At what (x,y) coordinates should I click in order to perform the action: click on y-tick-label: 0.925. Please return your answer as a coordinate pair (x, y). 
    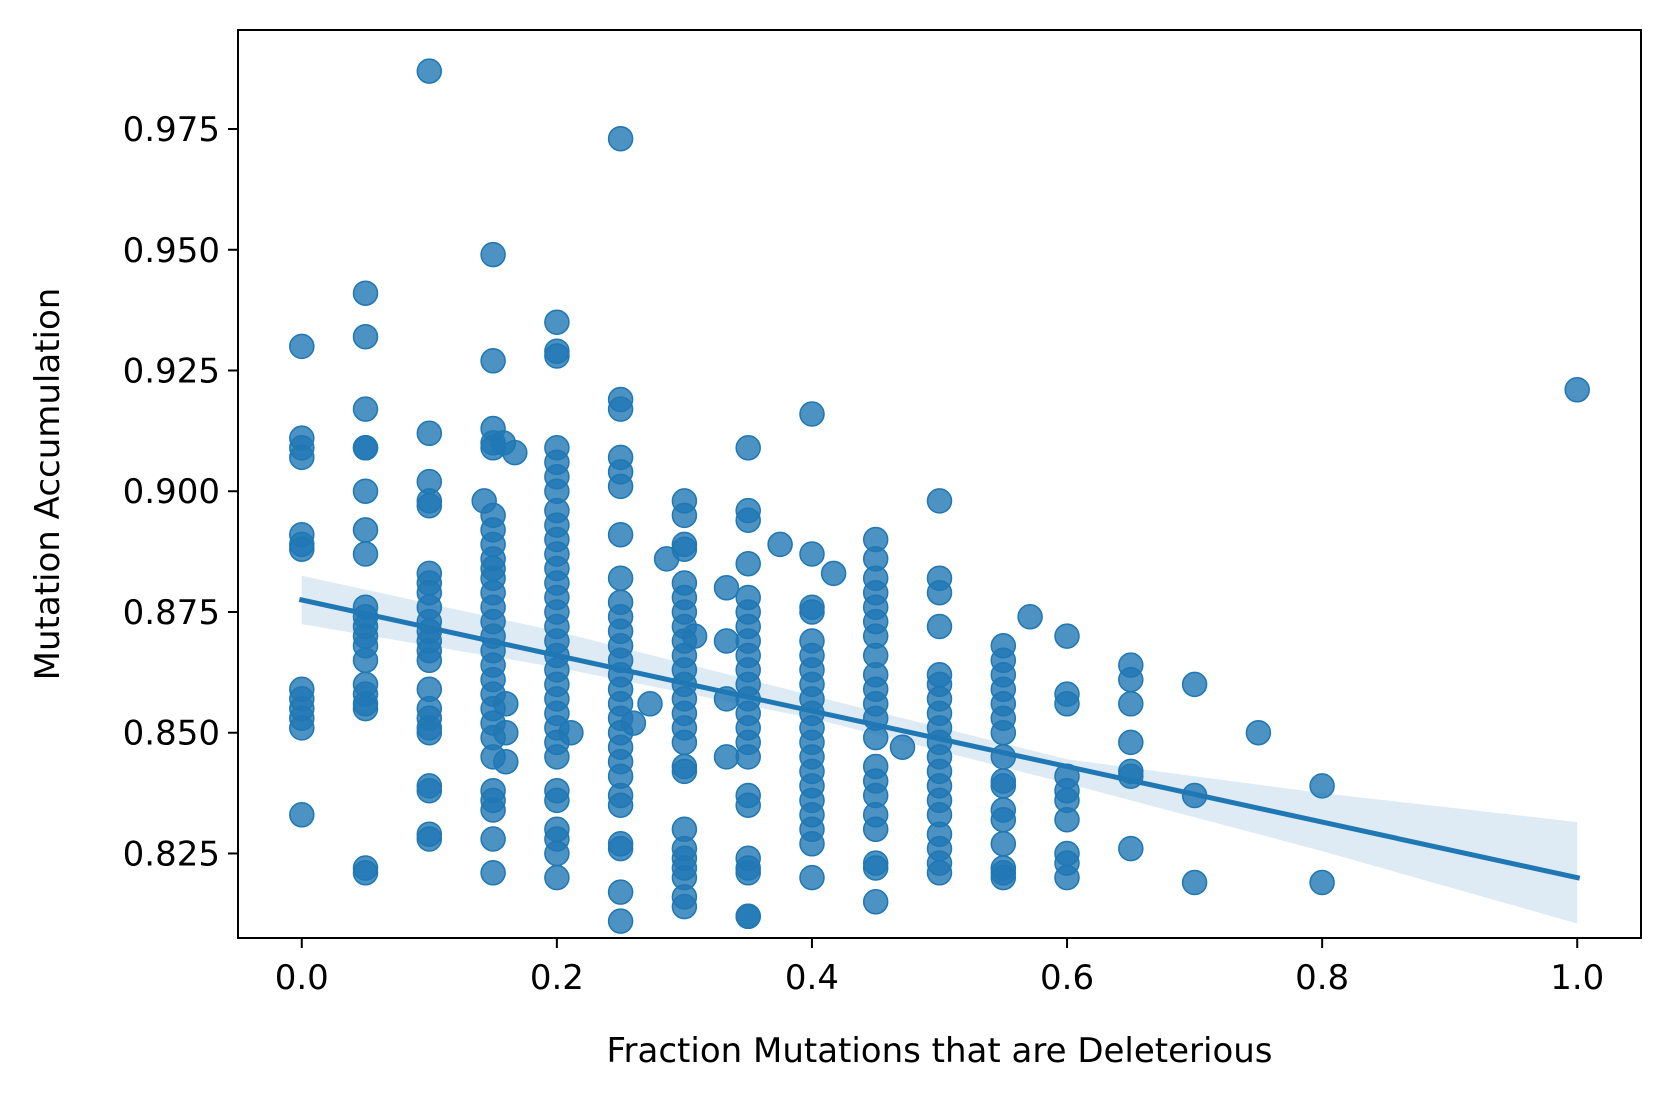
    Looking at the image, I should click on (171, 372).